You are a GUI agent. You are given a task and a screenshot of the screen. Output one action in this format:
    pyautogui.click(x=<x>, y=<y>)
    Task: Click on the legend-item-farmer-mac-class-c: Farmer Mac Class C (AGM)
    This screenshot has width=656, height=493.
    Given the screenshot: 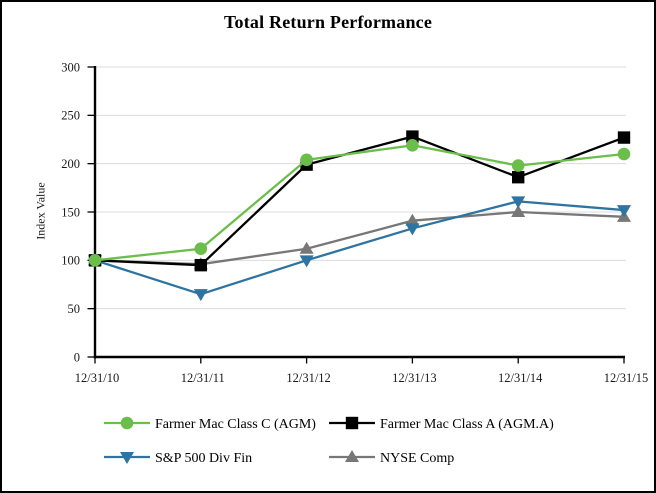 What is the action you would take?
    pyautogui.click(x=209, y=425)
    